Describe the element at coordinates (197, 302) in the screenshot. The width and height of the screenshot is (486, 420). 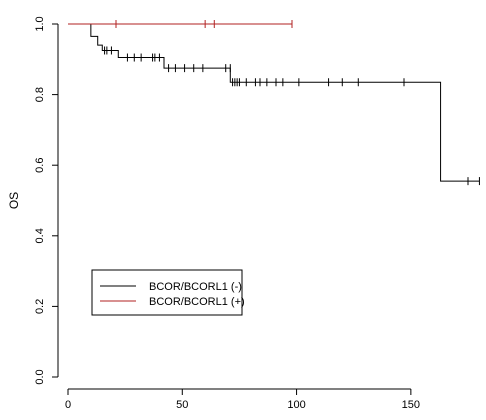
I see `legend-label-positive: BCOR/BCORL1 (+)` at that location.